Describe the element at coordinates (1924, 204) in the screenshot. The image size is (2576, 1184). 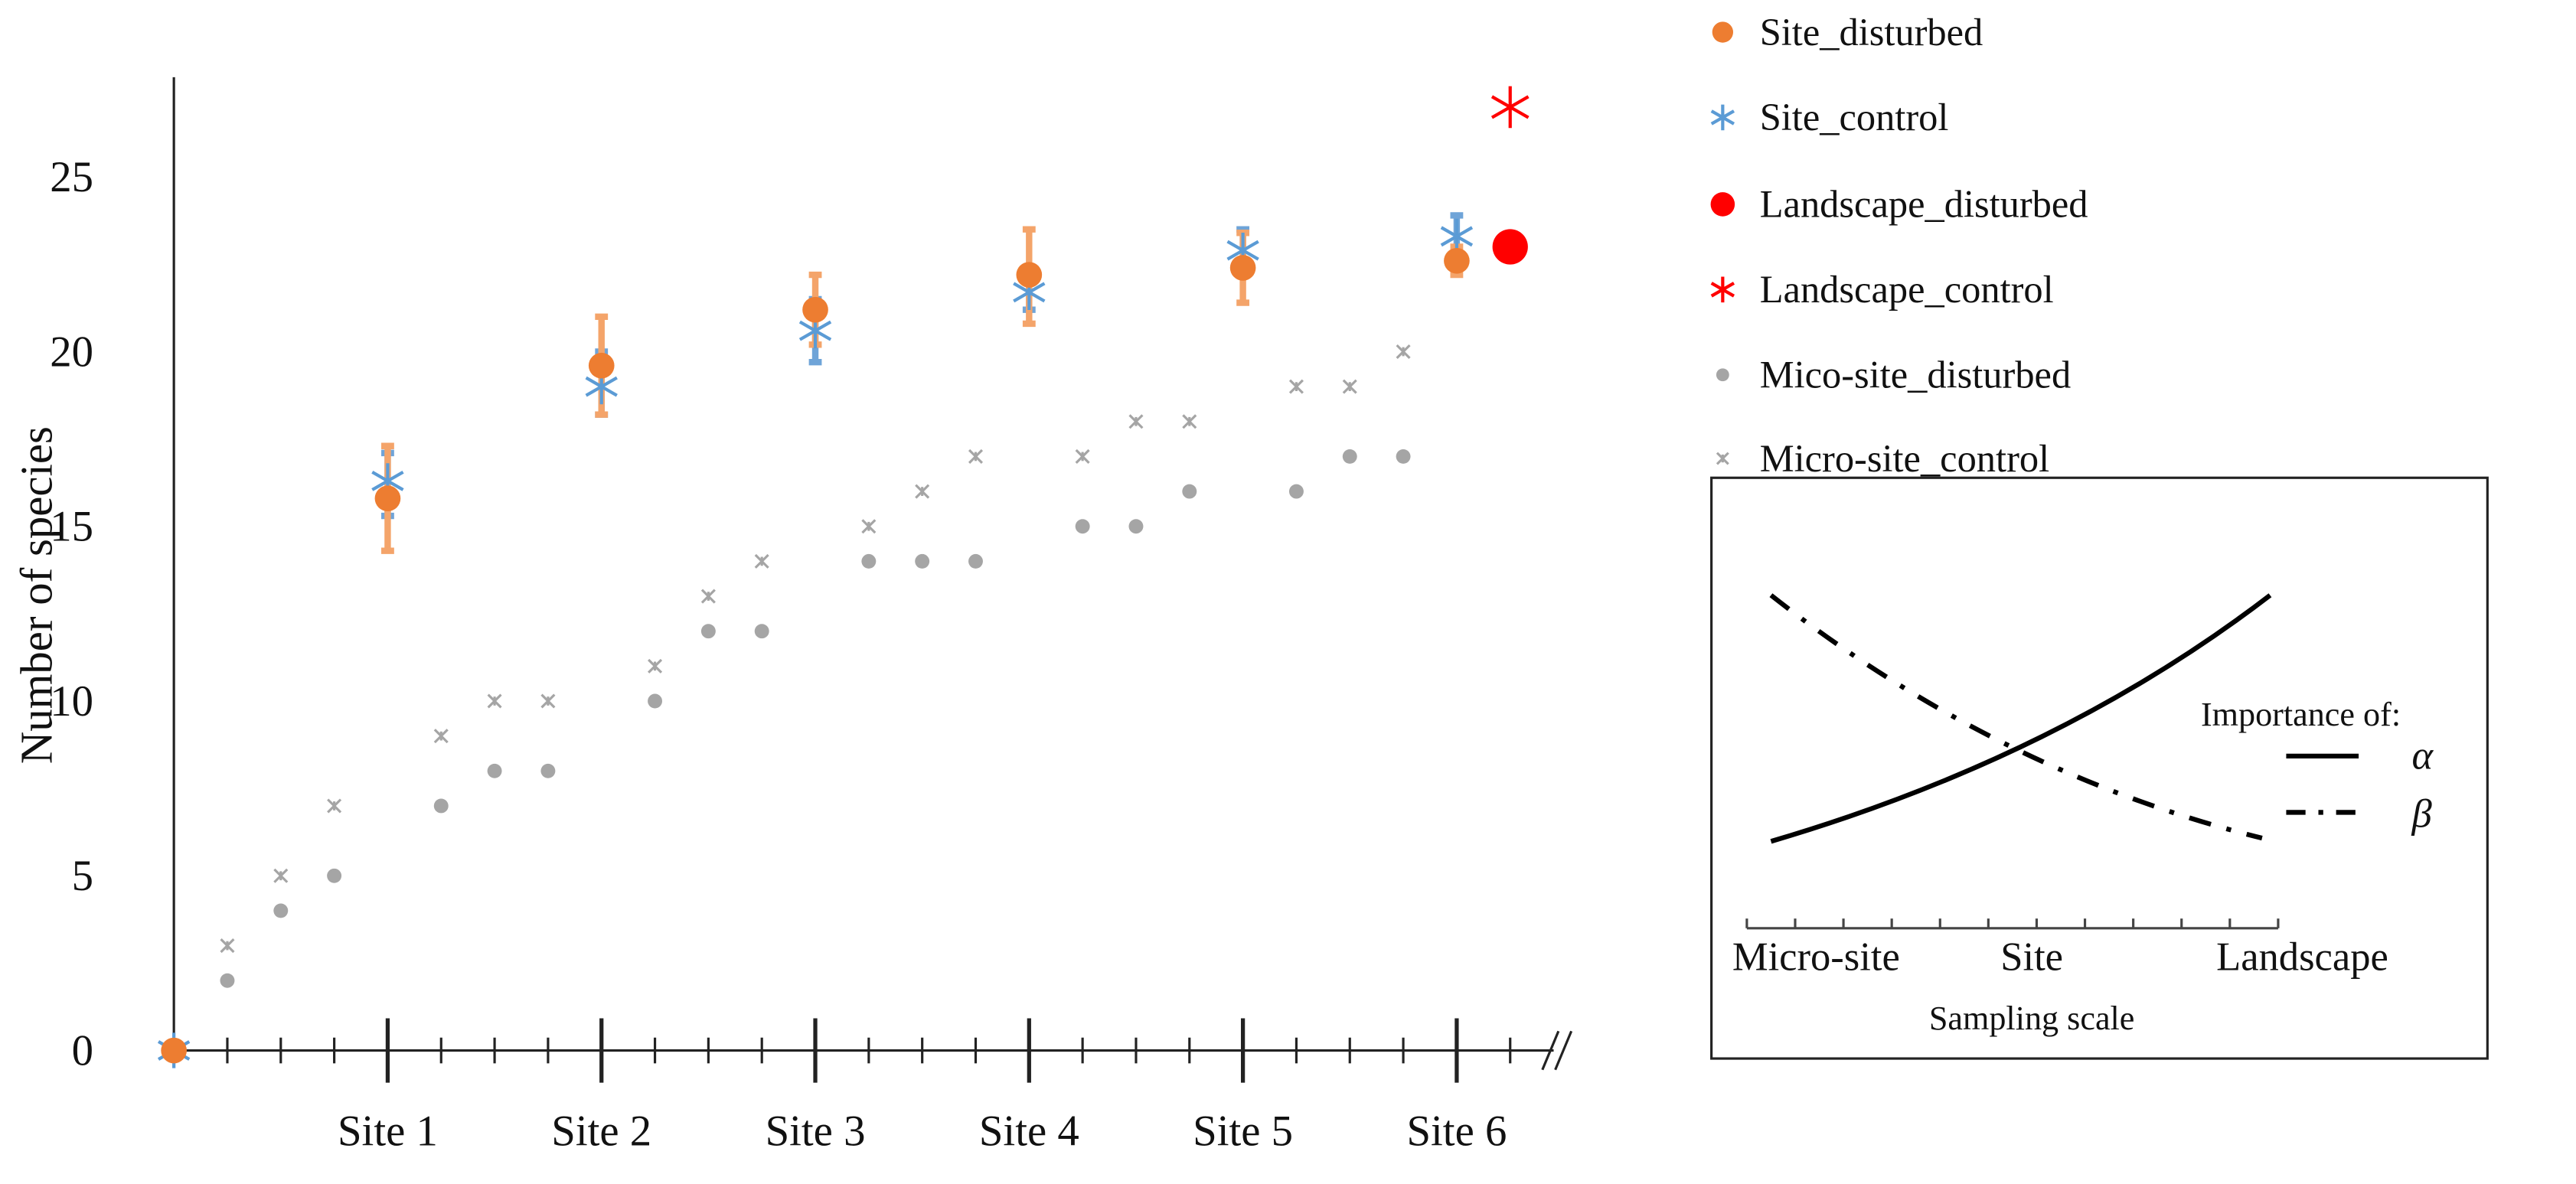
I see `legend-label: Landscape_disturbed` at that location.